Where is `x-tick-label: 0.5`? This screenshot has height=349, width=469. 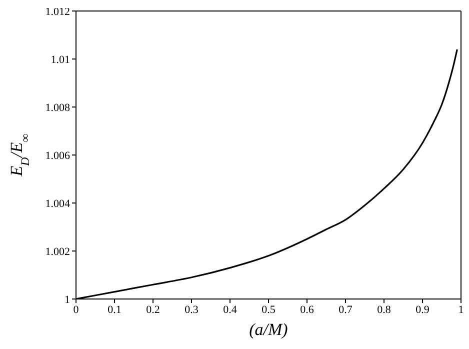
x-tick-label: 0.5 is located at coordinates (269, 310).